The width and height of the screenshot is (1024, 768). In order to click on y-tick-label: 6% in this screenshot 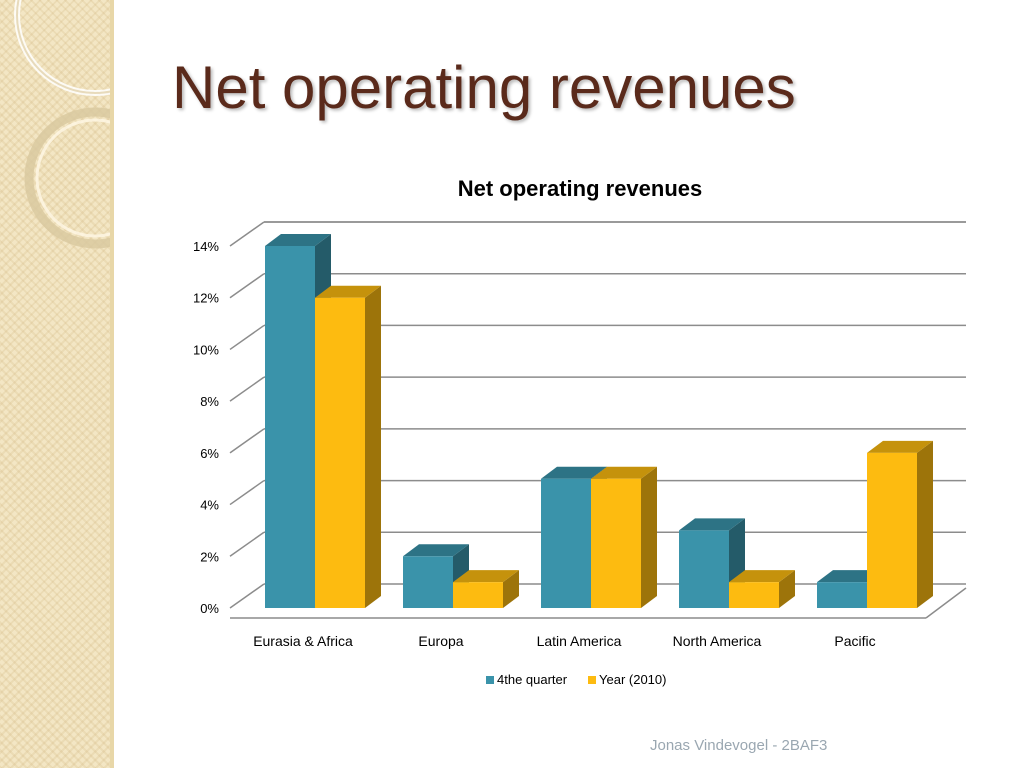, I will do `click(209, 453)`.